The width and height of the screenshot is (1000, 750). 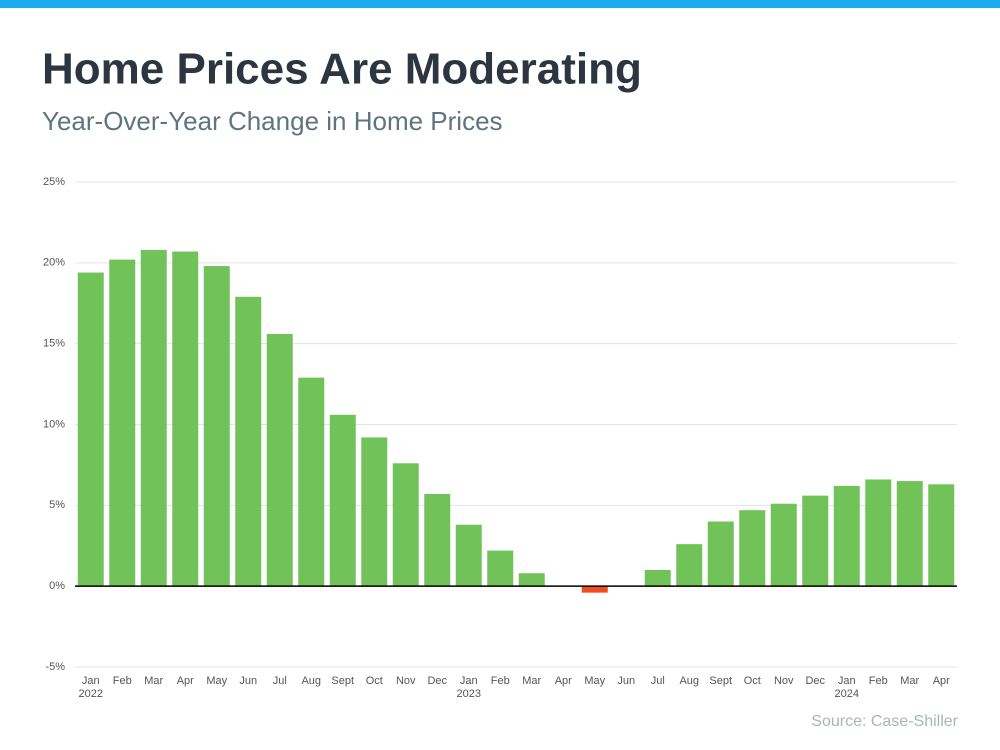 What do you see at coordinates (54, 182) in the screenshot?
I see `y-tick-label: 25%` at bounding box center [54, 182].